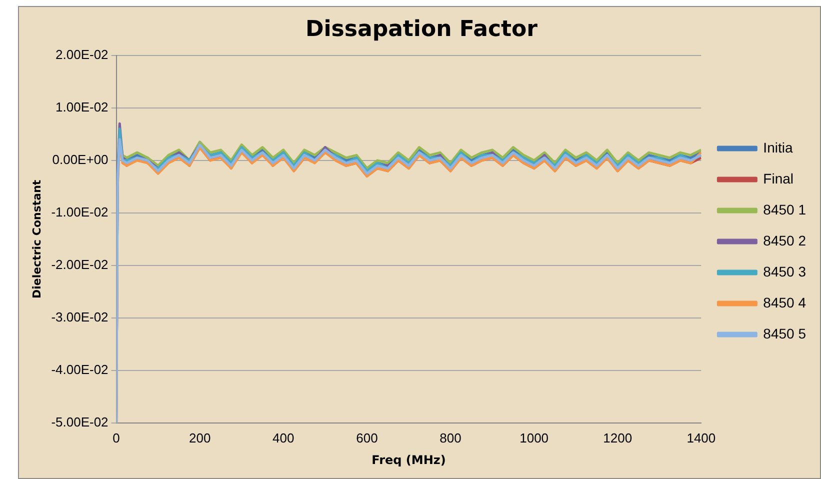  Describe the element at coordinates (778, 147) in the screenshot. I see `legend-label: Initia` at that location.